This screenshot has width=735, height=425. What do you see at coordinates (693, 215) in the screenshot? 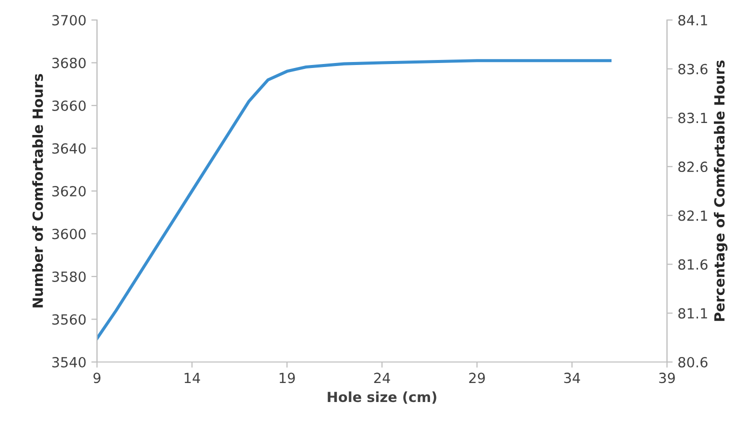
I see `y2-tick-label: 82.1` at bounding box center [693, 215].